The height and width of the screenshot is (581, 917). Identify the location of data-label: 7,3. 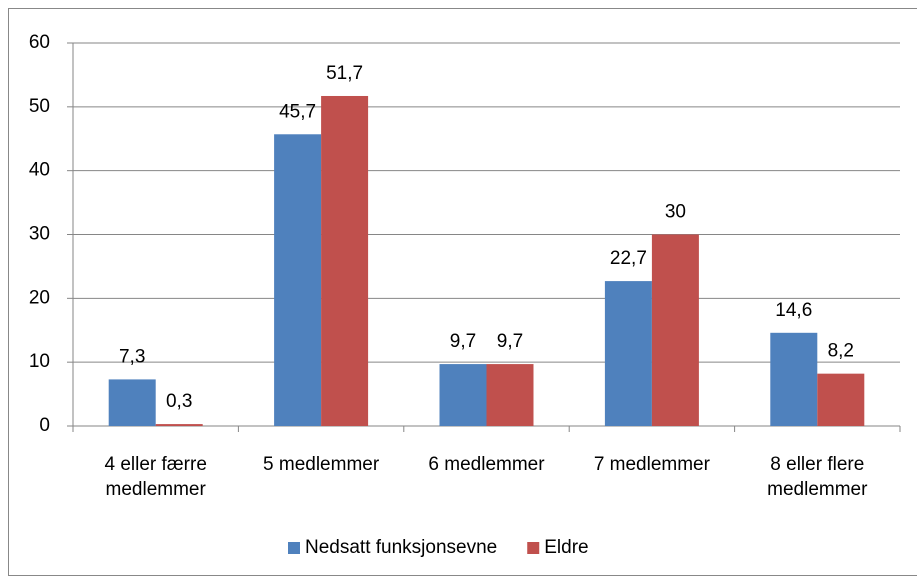
(132, 356).